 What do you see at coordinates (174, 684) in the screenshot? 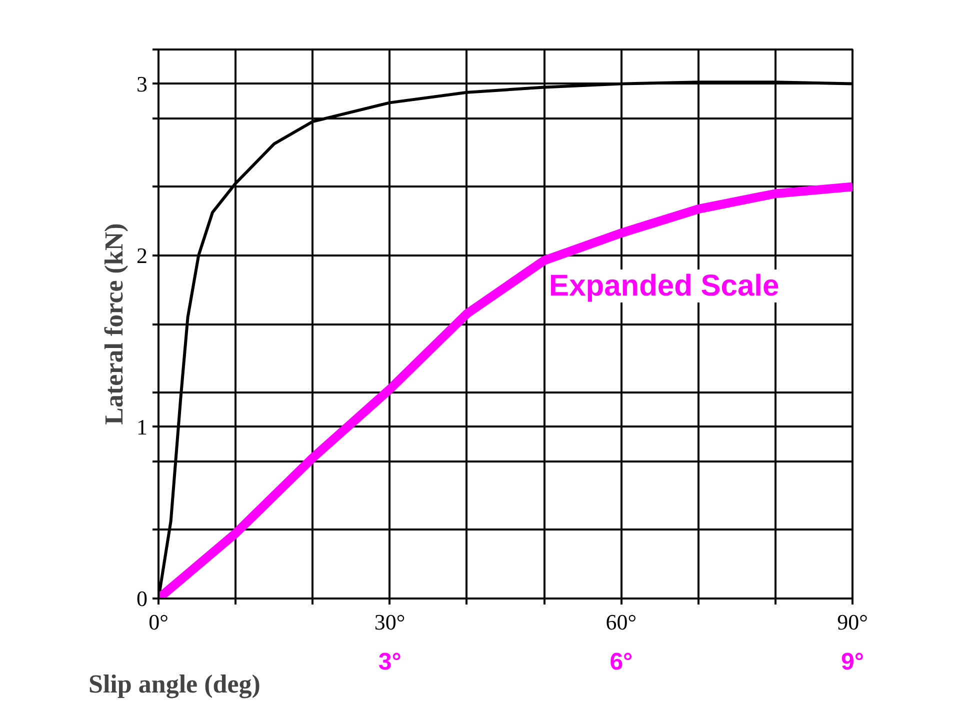
I see `x-axis-title: Slip angle (deg)` at bounding box center [174, 684].